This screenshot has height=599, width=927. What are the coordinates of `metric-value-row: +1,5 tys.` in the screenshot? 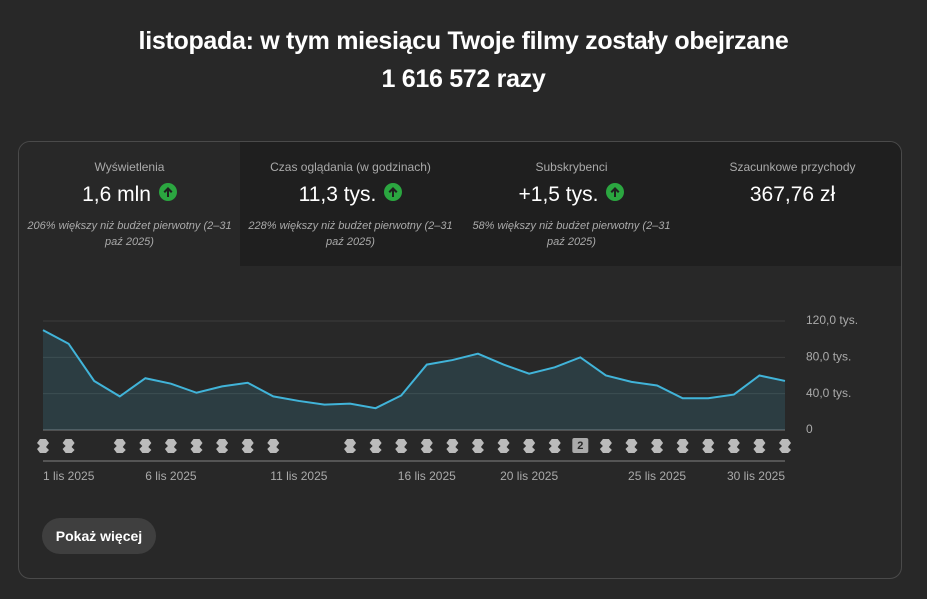 It's located at (571, 195).